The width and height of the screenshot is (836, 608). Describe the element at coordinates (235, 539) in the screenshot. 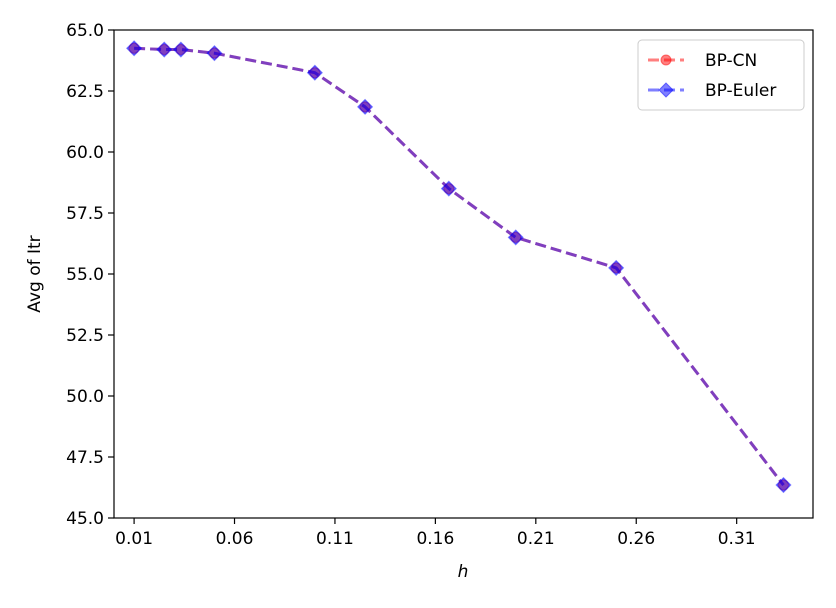

I see `x-tick-label: 0.06` at that location.